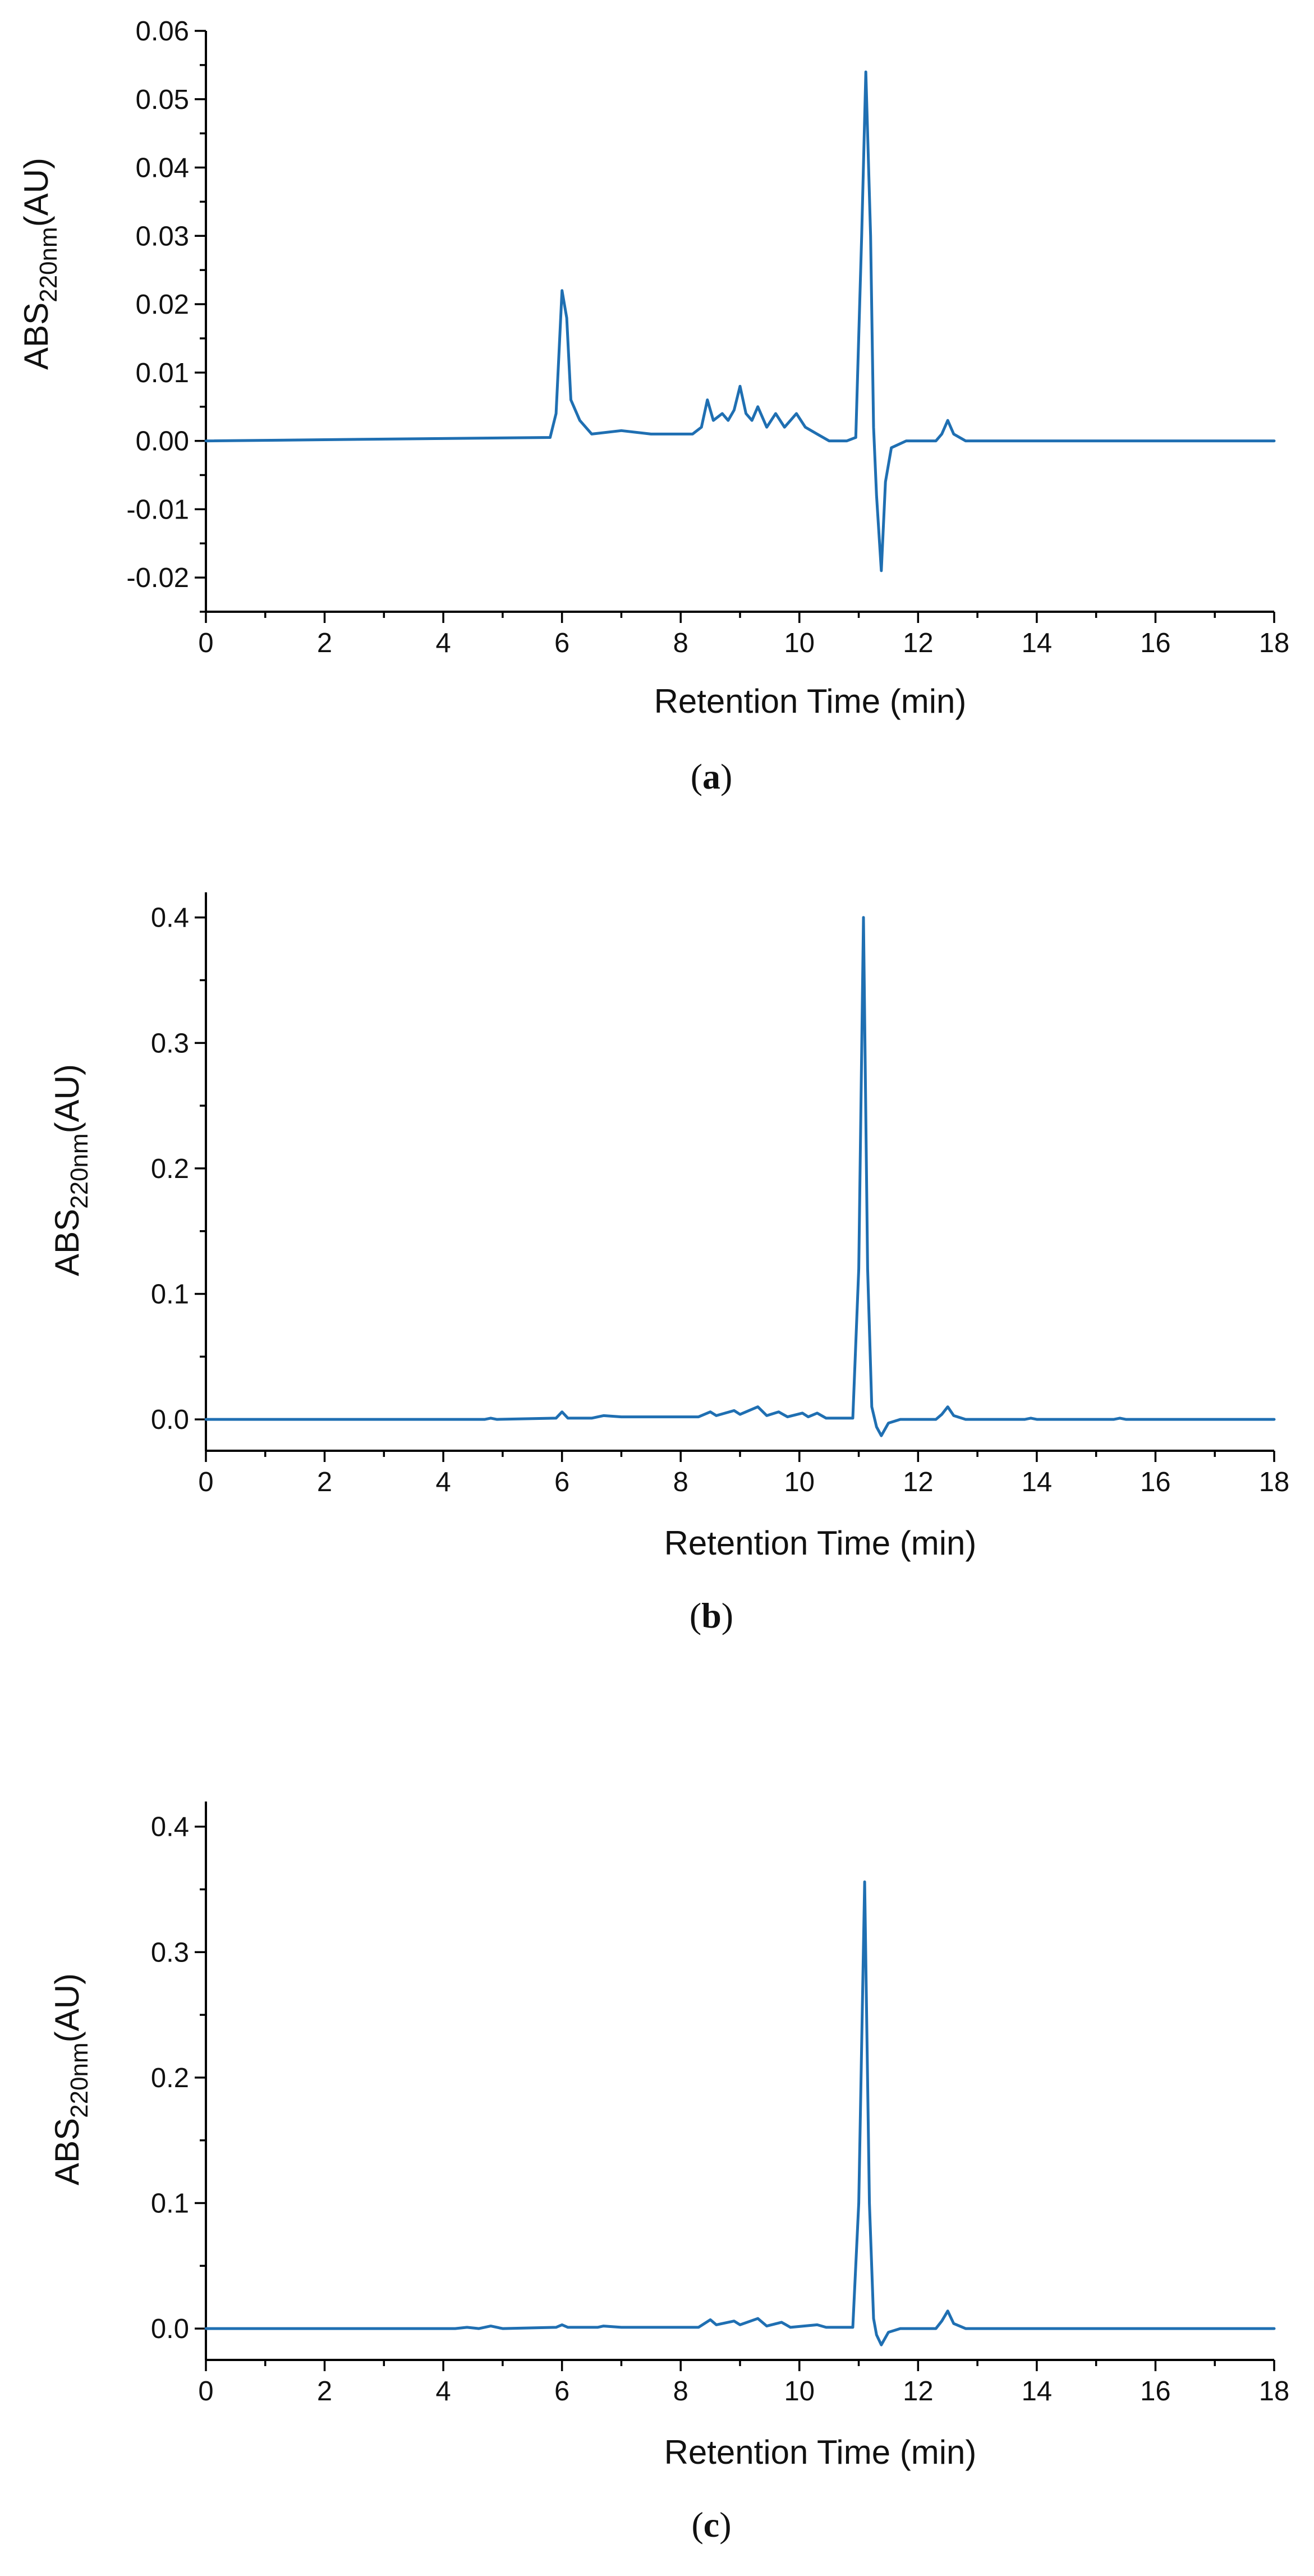 The image size is (1314, 2576). Describe the element at coordinates (680, 643) in the screenshot. I see `panel-a-x-tick-label: 8` at that location.